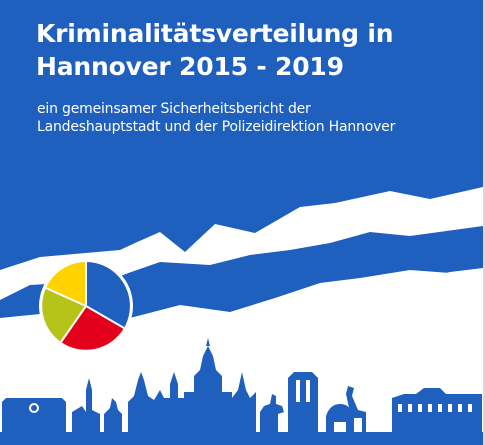 The image size is (485, 445). Describe the element at coordinates (208, 389) in the screenshot. I see `town-hall-silhouette` at that location.